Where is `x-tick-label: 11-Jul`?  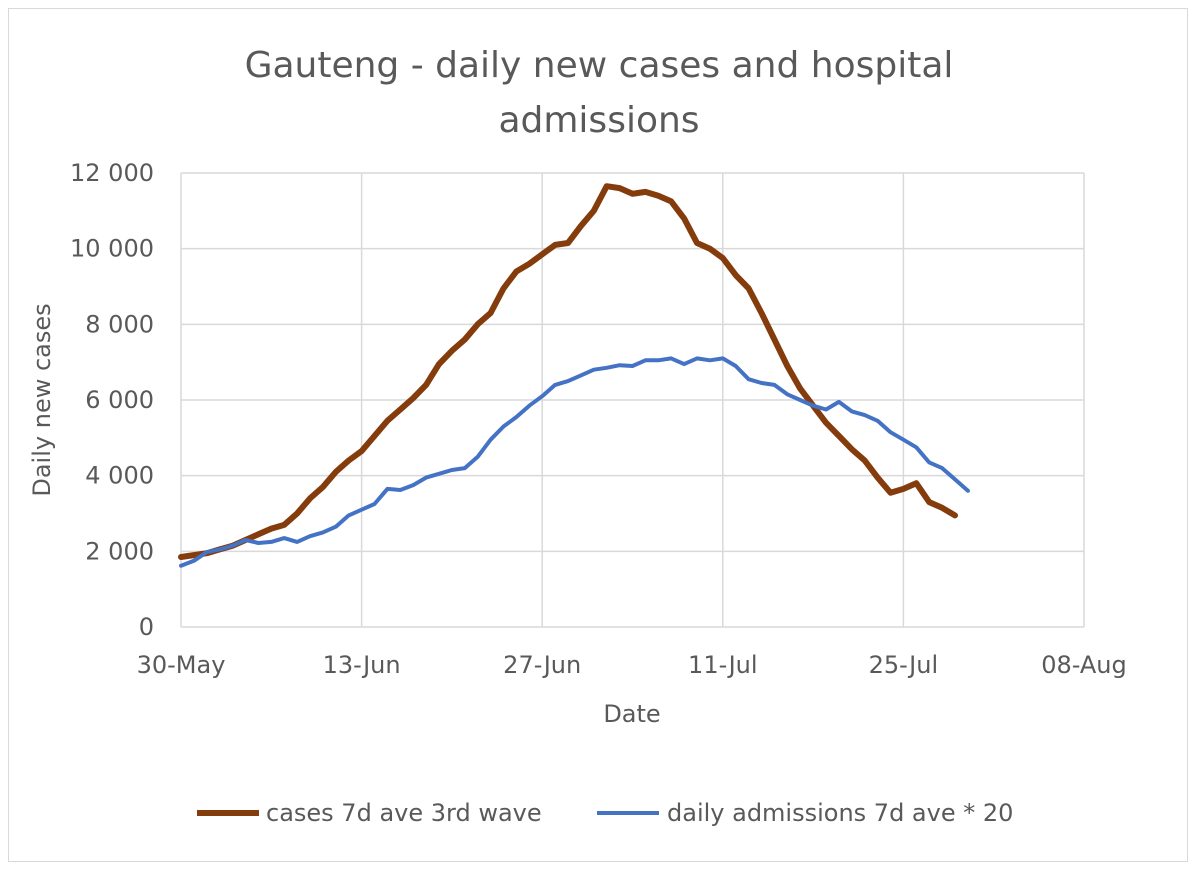
x-tick-label: 11-Jul is located at coordinates (723, 665).